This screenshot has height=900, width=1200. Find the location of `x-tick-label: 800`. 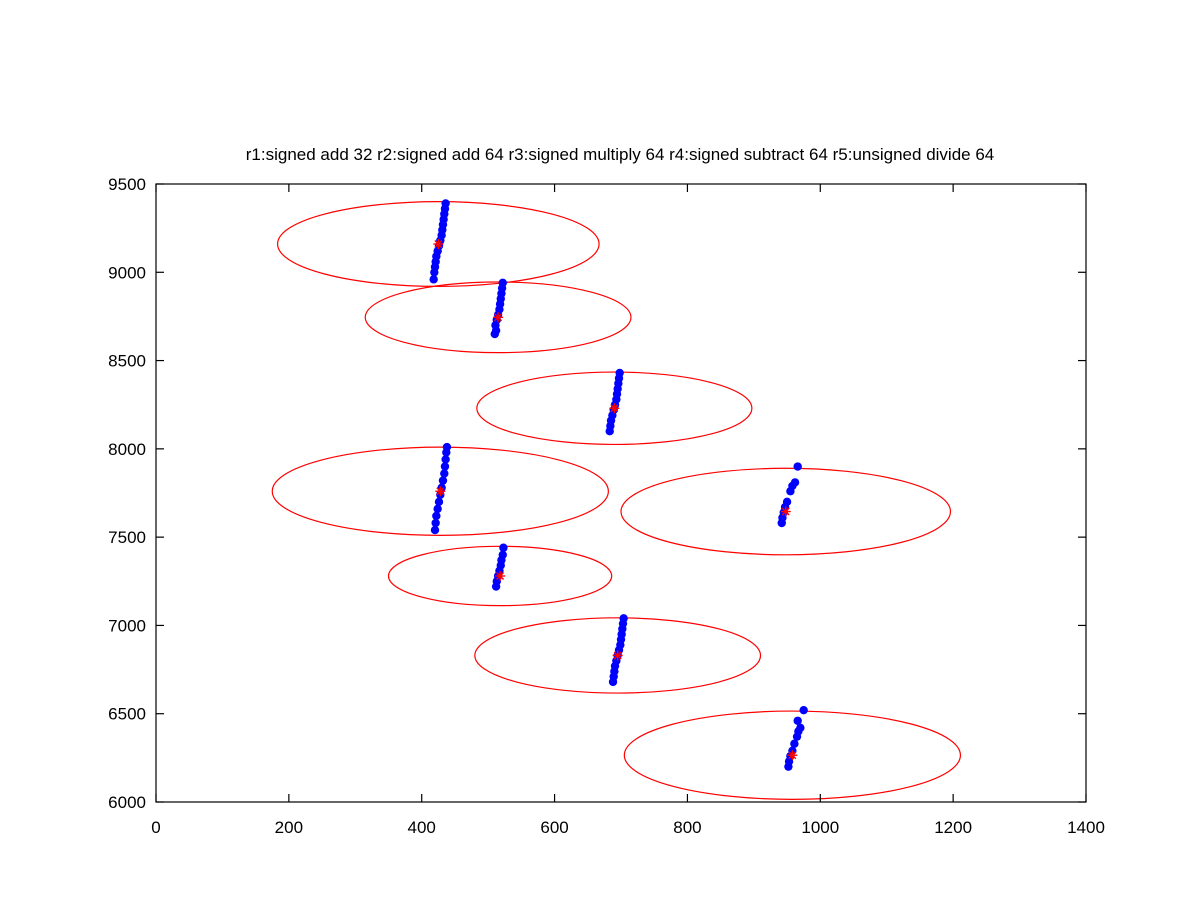

x-tick-label: 800 is located at coordinates (687, 827).